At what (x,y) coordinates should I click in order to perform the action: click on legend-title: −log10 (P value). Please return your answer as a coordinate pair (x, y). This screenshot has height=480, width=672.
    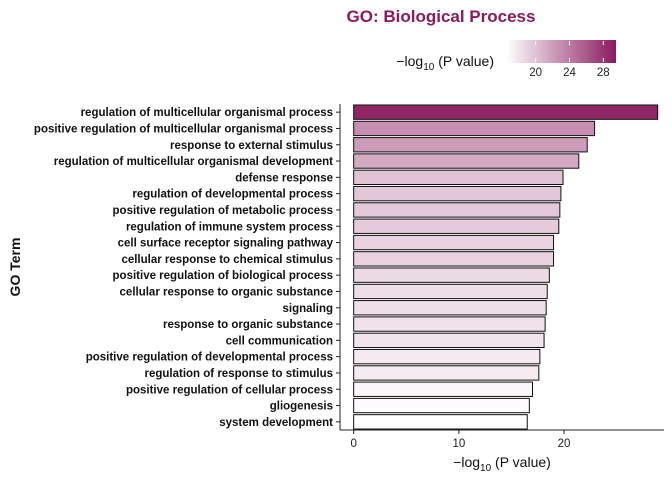
    Looking at the image, I should click on (445, 63).